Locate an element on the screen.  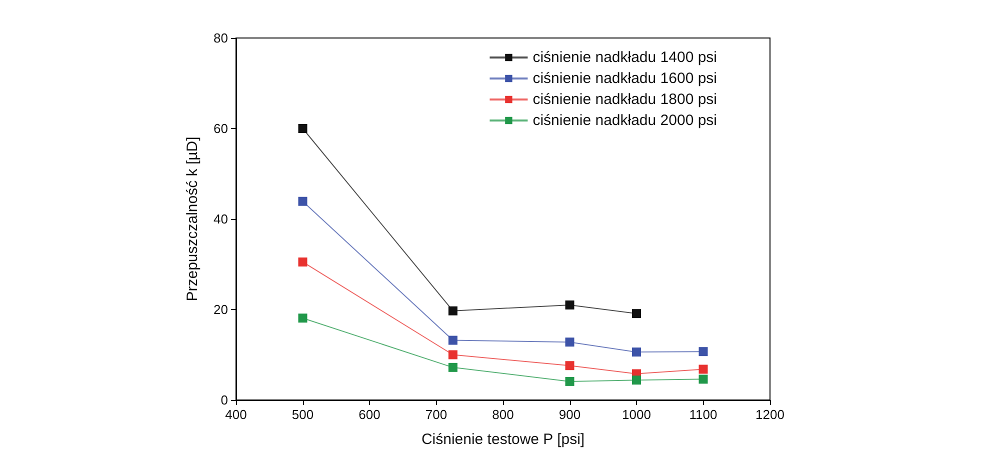
y-tick-label: 60 is located at coordinates (221, 128).